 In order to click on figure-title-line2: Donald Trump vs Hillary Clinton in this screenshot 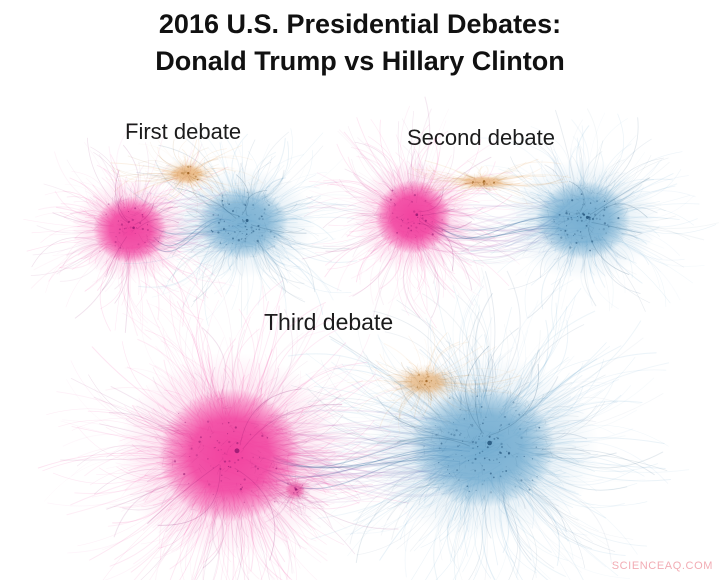, I will do `click(360, 61)`.